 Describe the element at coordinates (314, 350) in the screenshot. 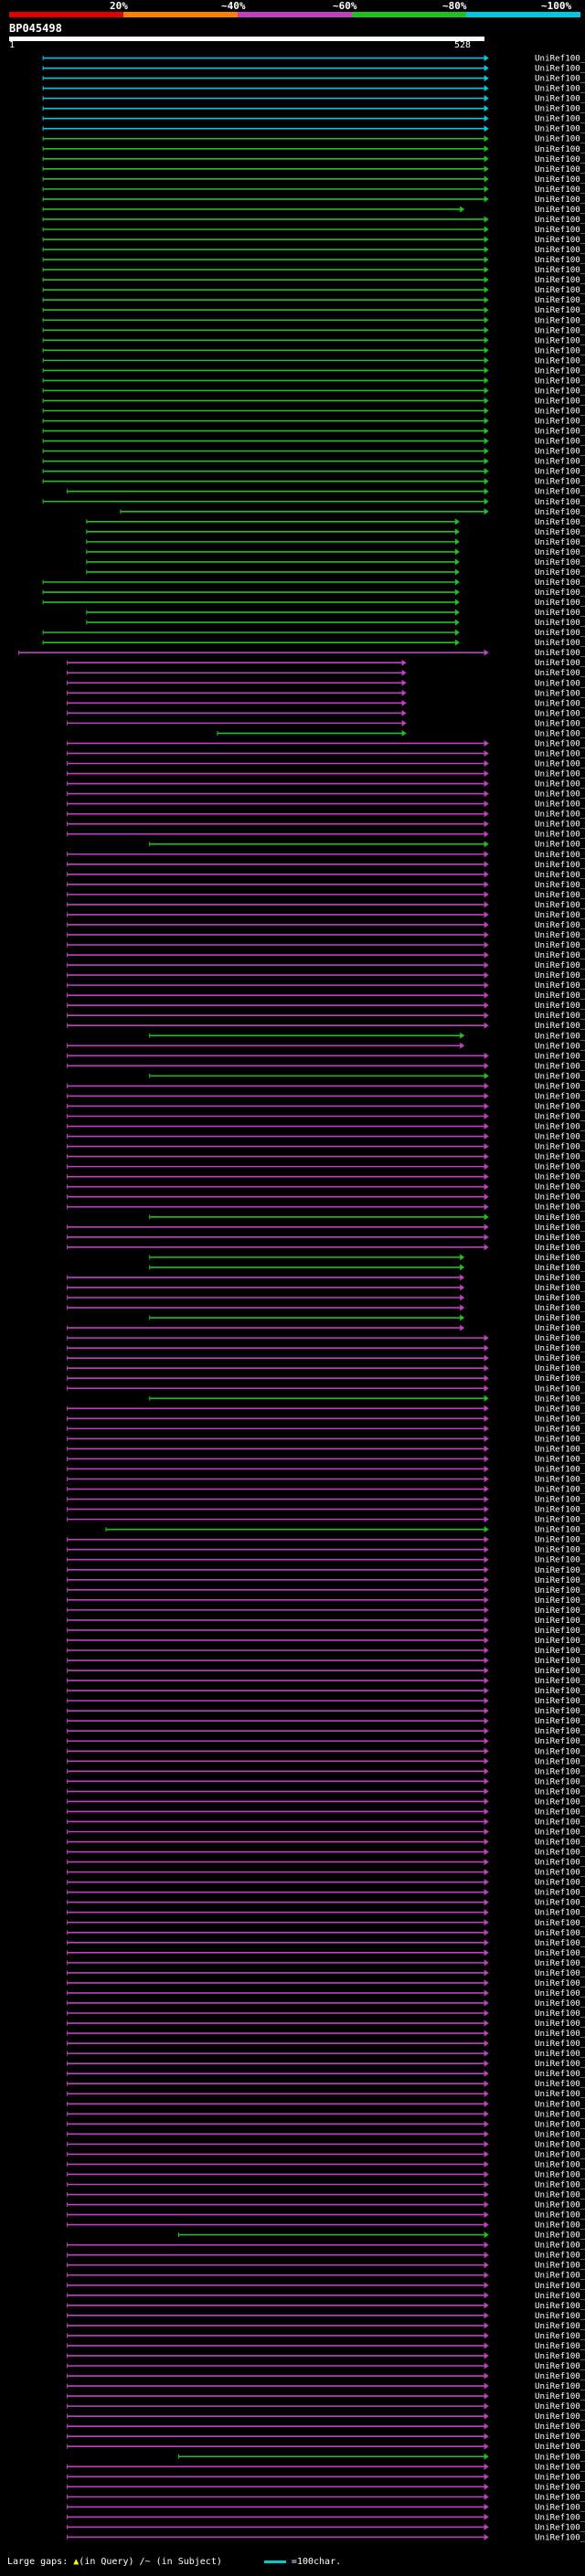

I see `hit-row: UniRef100_Q9FN28` at that location.